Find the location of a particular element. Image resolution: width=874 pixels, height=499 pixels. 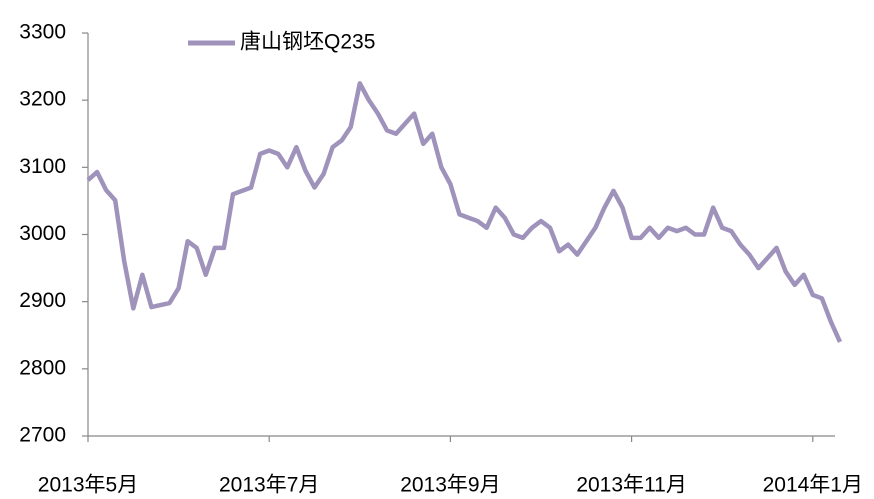

x-tick-label: 2014年1月 is located at coordinates (813, 485).